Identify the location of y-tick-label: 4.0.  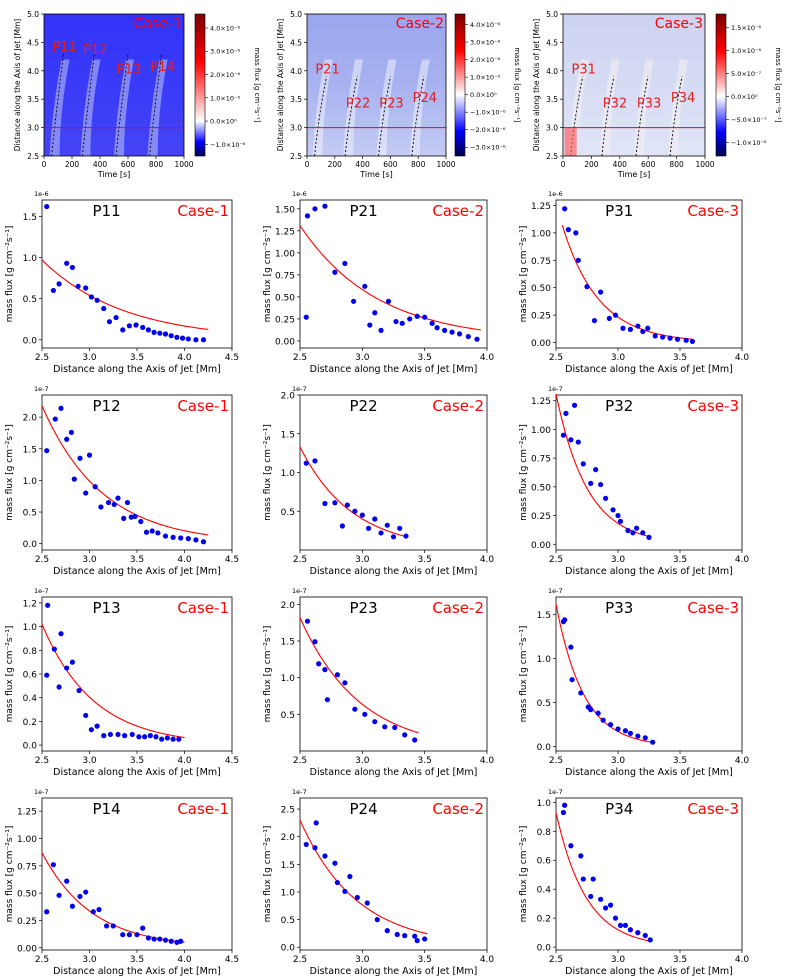
(296, 71).